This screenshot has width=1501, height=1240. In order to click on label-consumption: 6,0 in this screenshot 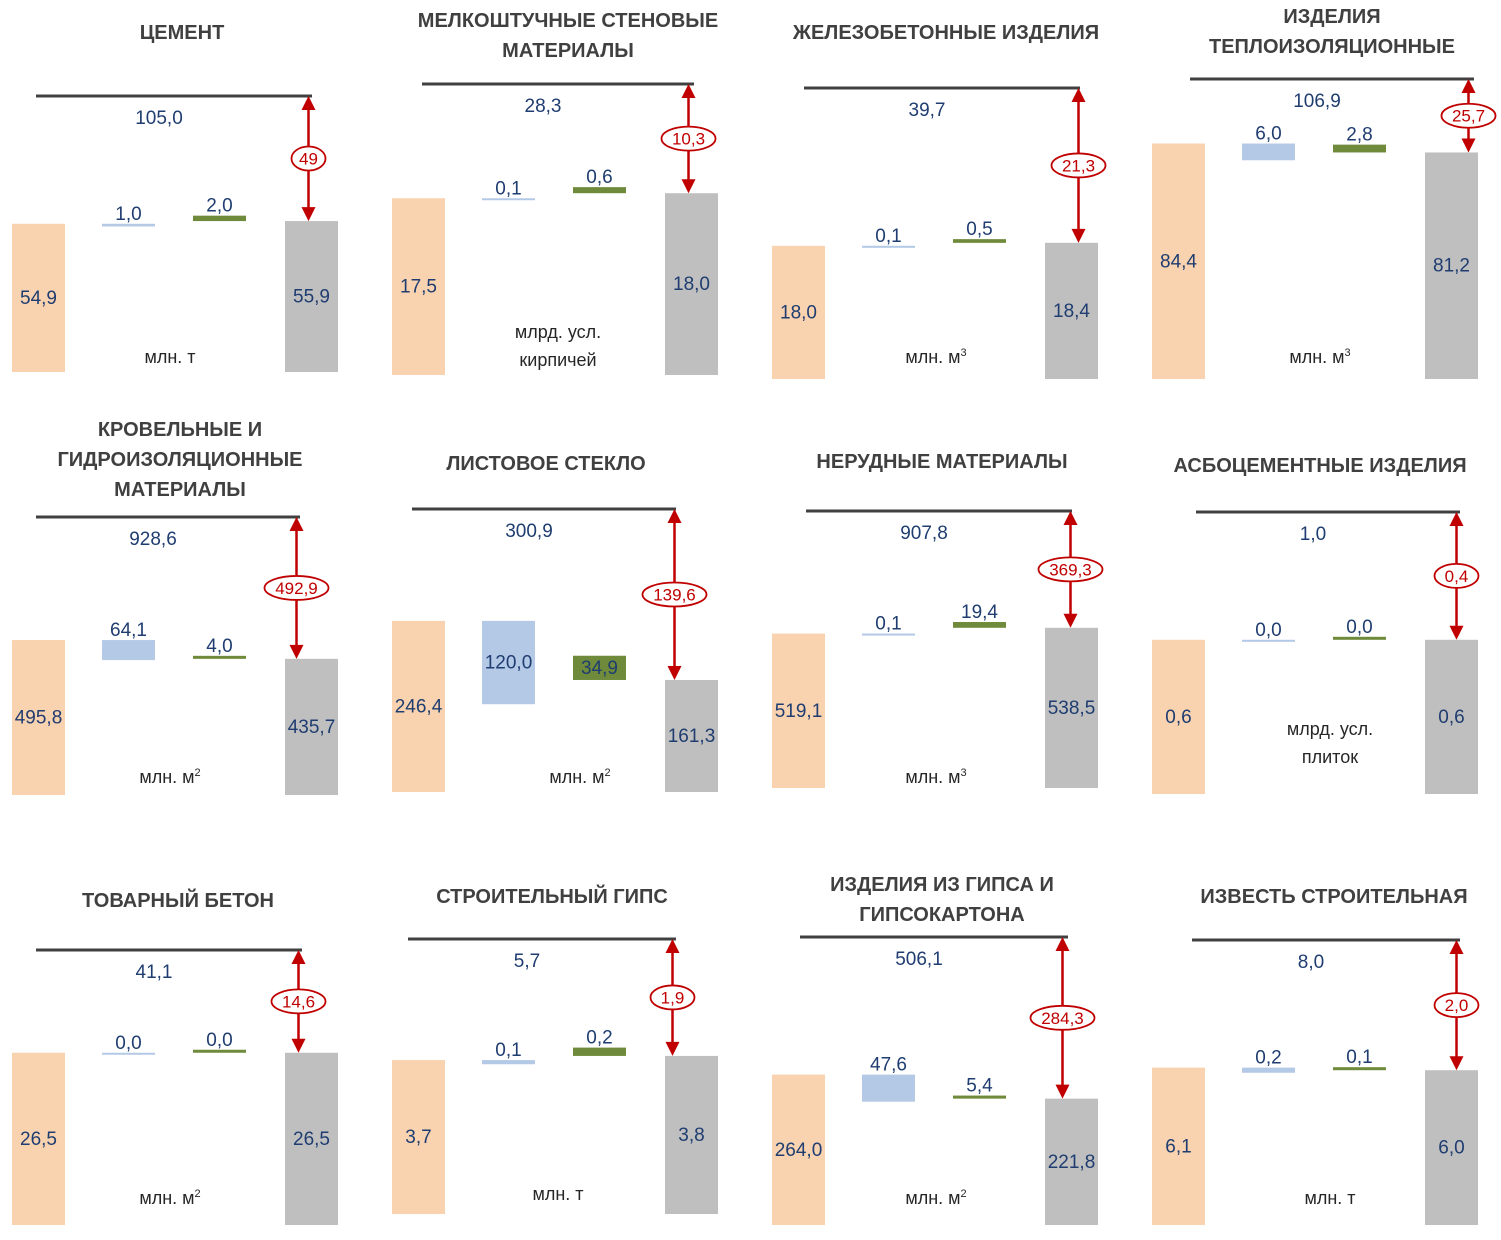, I will do `click(1451, 1148)`.